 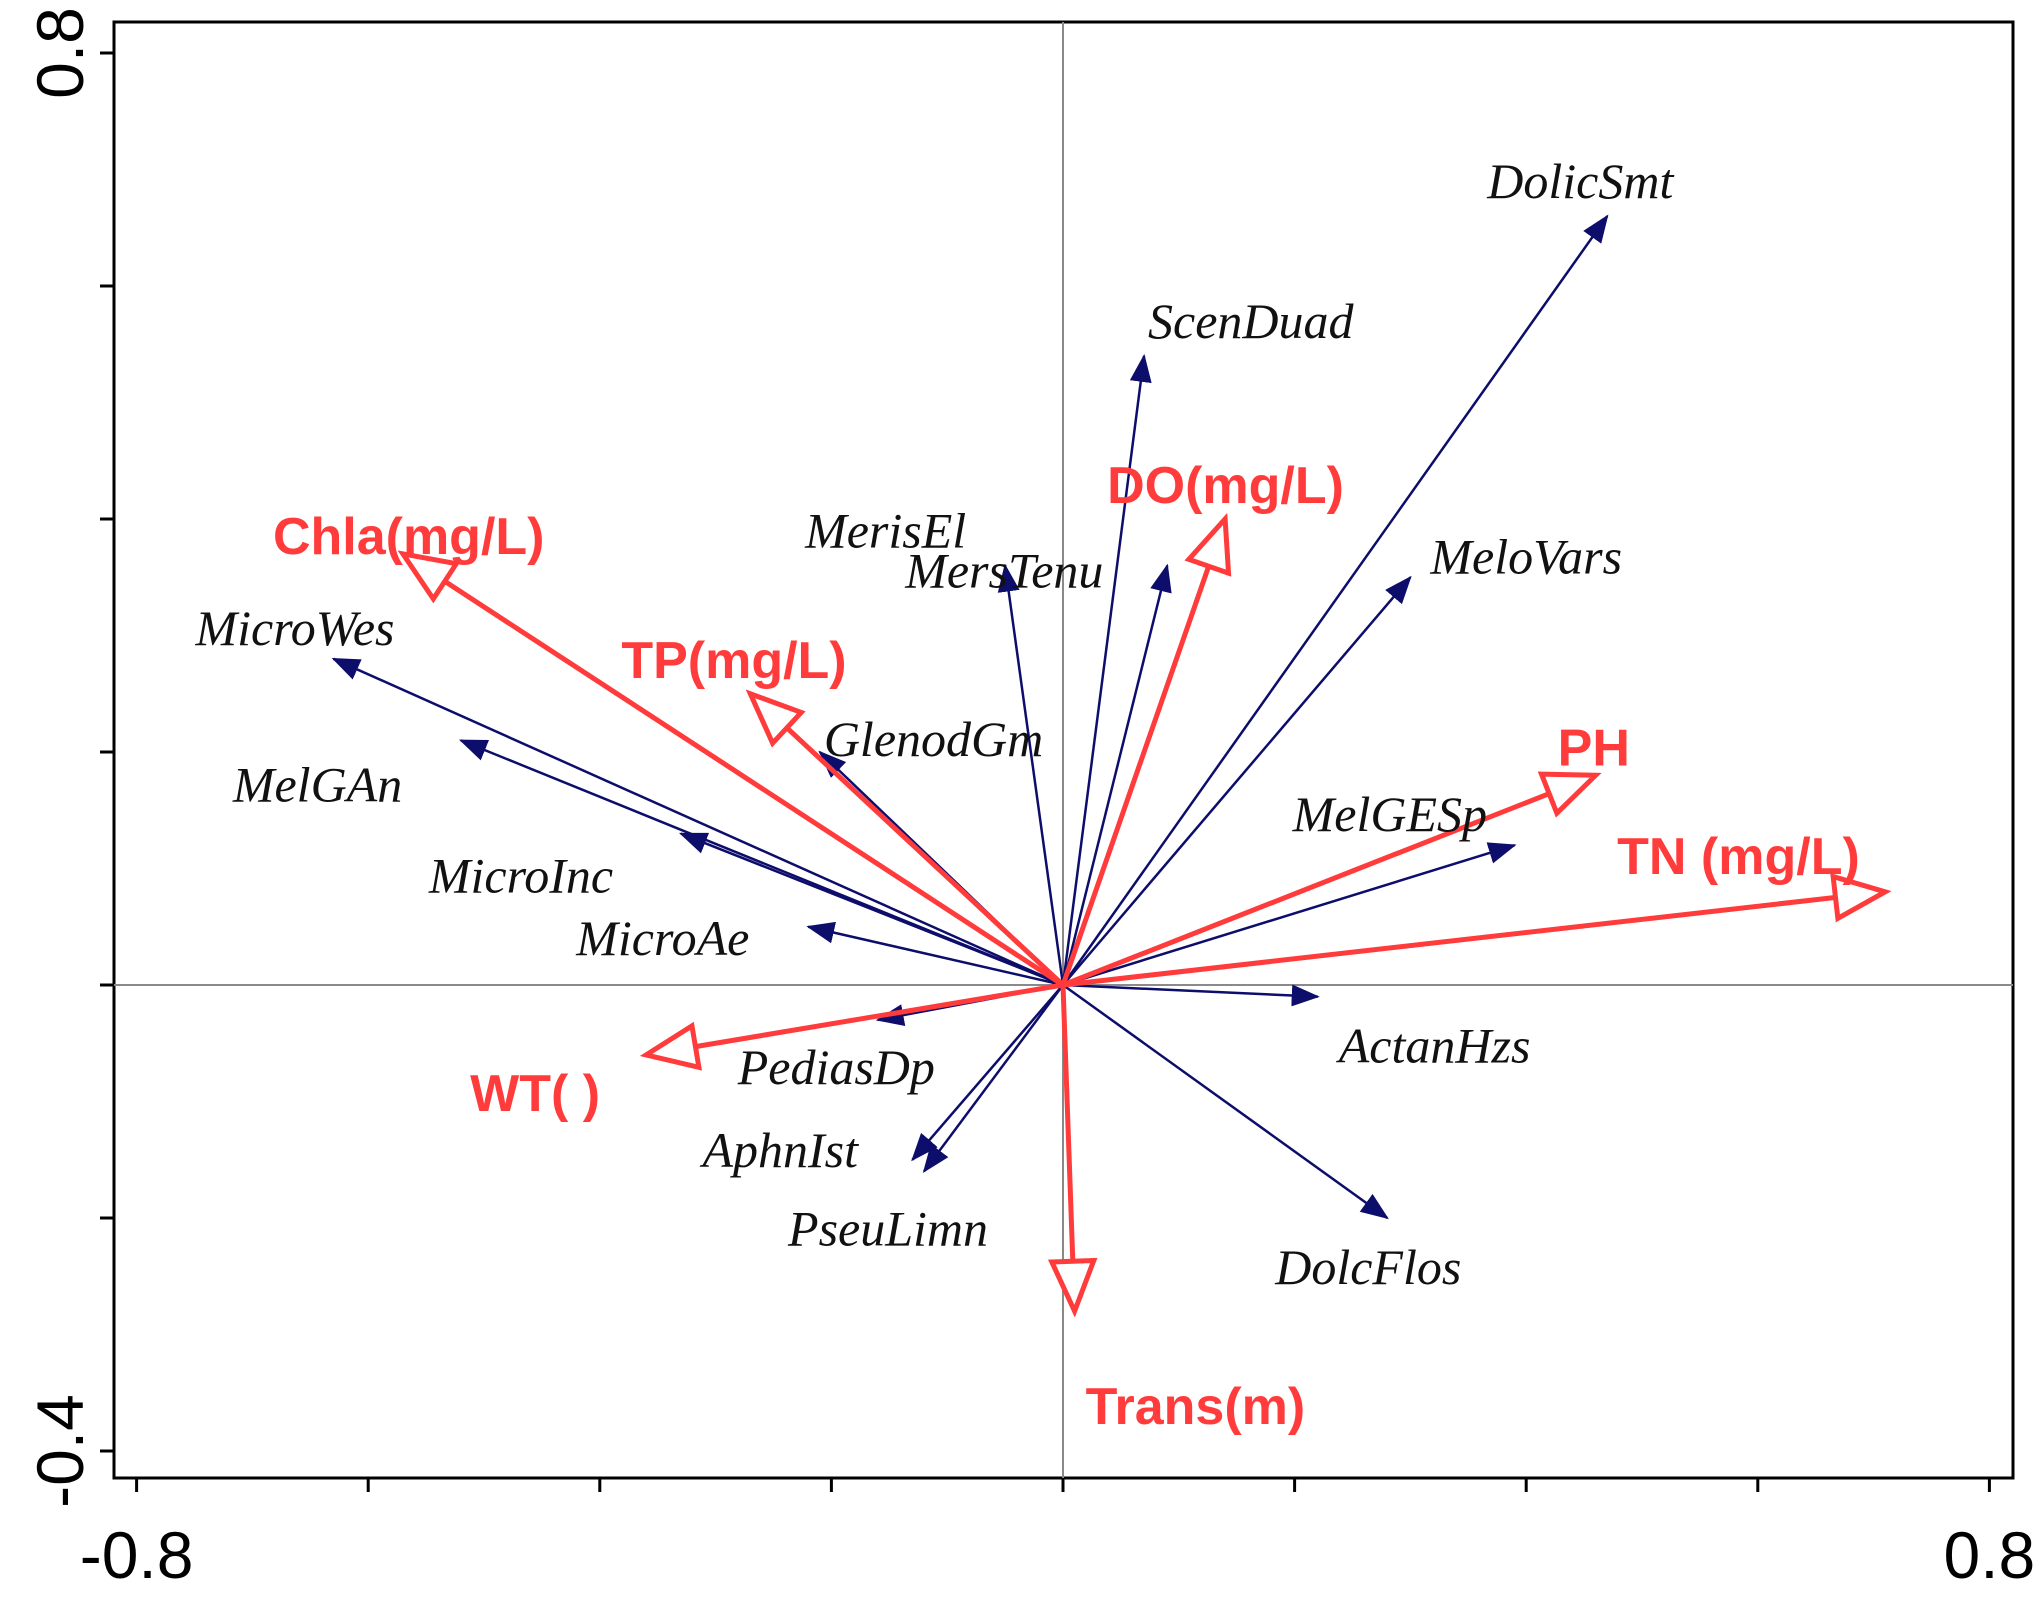 What do you see at coordinates (1069, 1147) in the screenshot?
I see `env-arrow-trans-m` at bounding box center [1069, 1147].